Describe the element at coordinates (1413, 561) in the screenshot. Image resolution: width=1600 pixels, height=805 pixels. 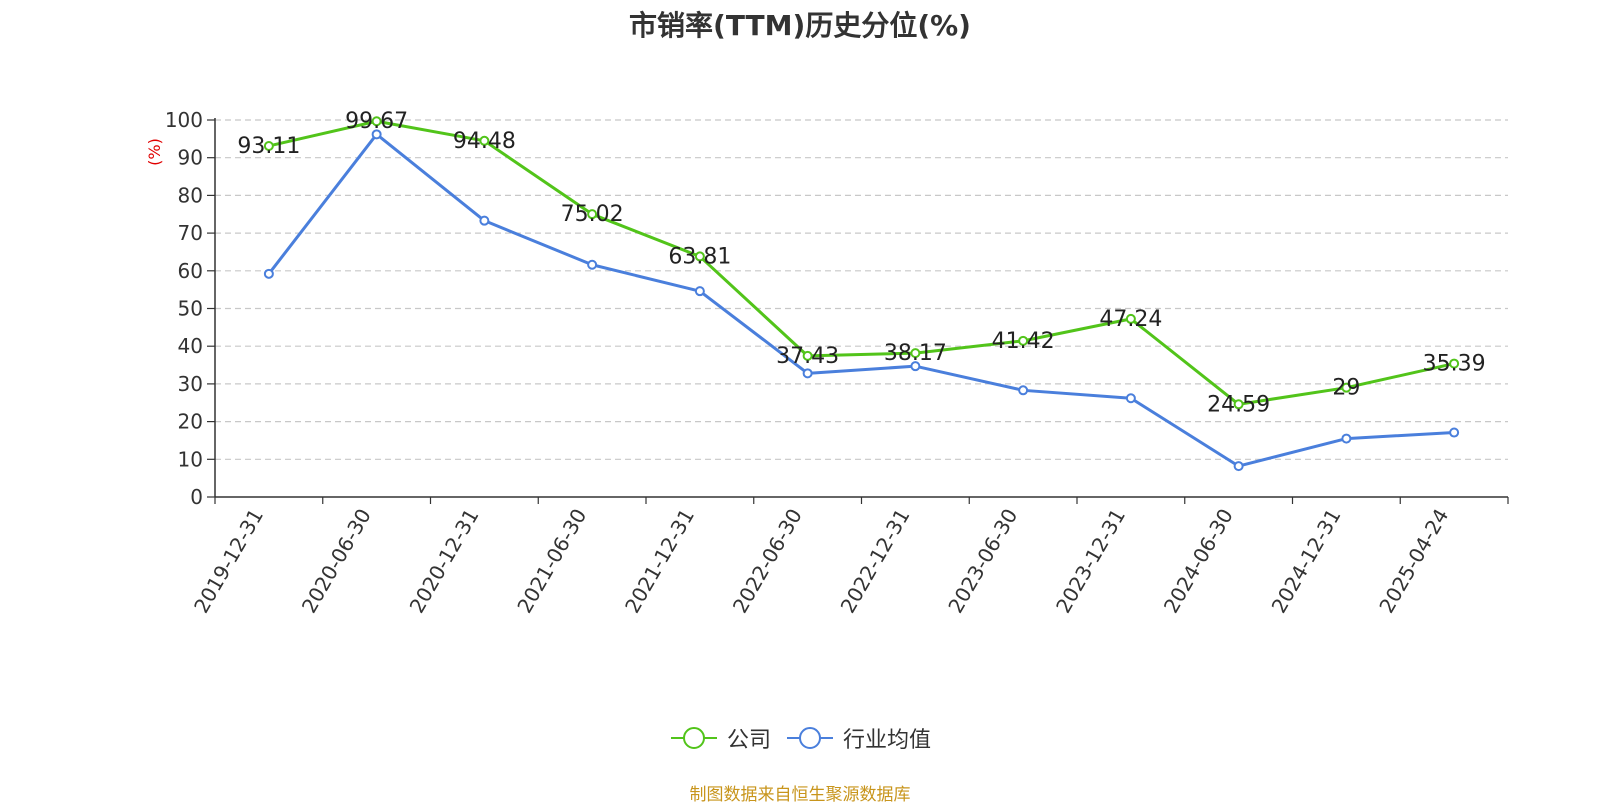
I see `x-tick-label: 2025-04-24` at that location.